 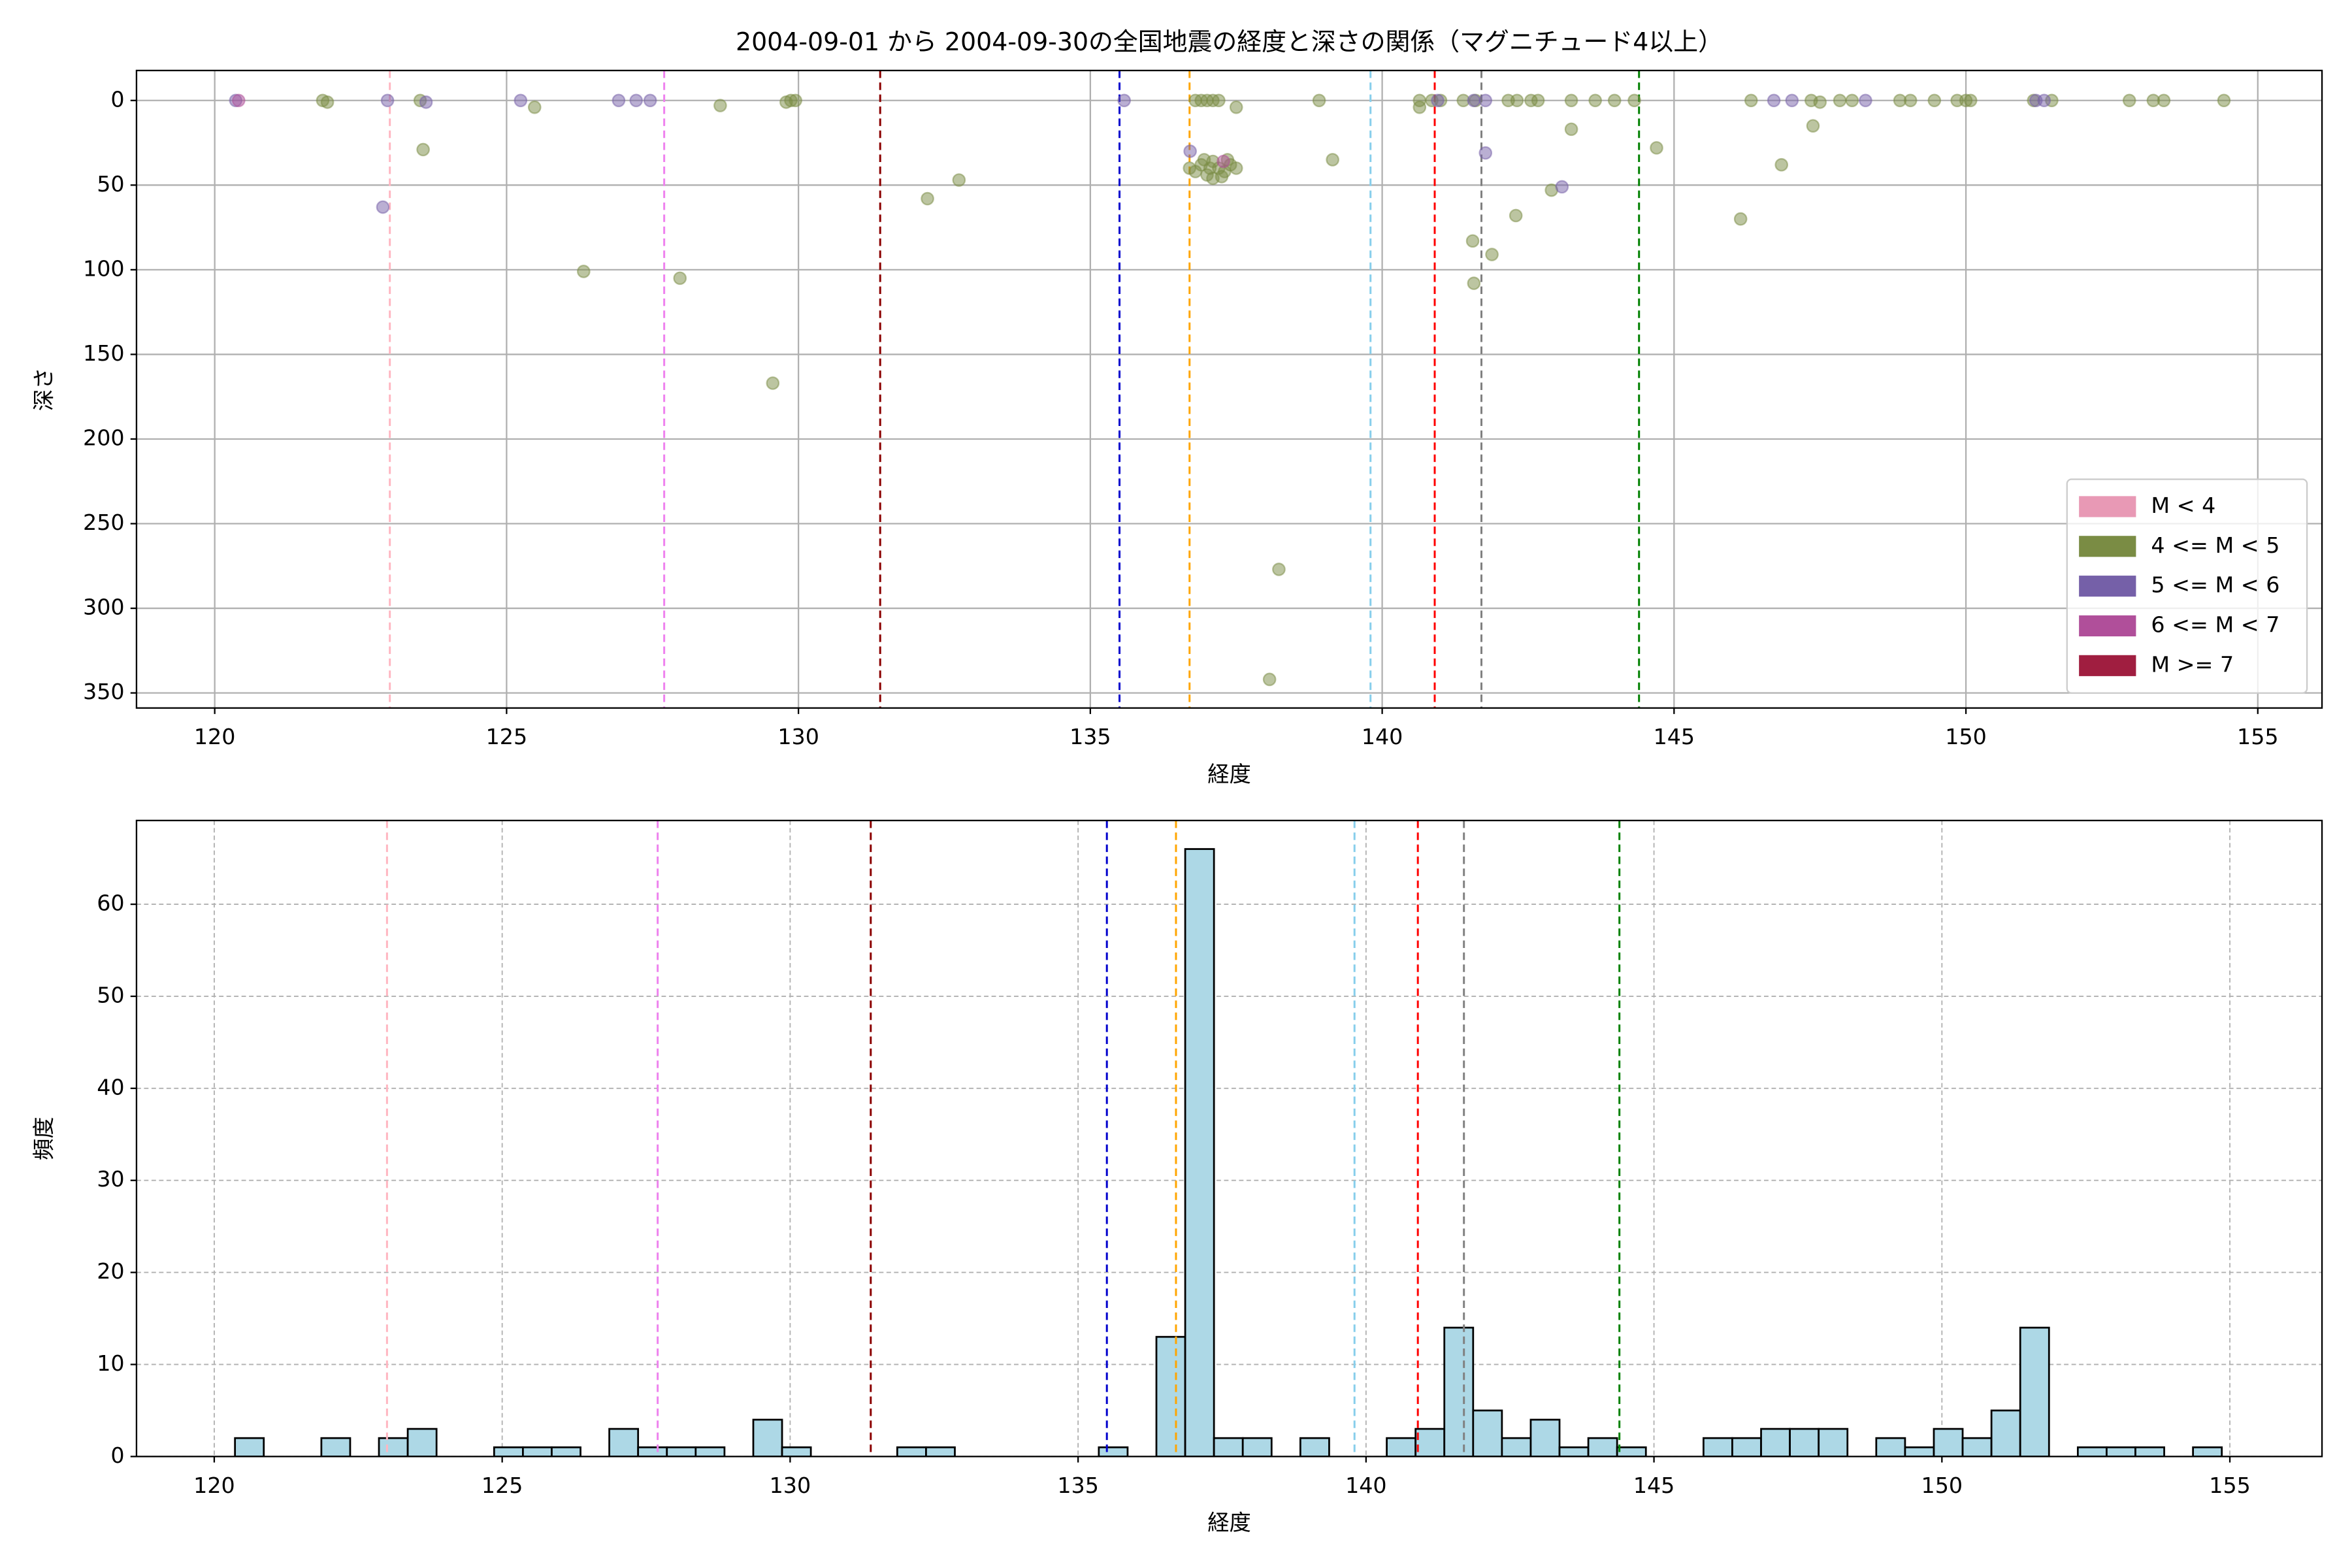 I want to click on y-axis-label: 頻度, so click(x=43, y=1138).